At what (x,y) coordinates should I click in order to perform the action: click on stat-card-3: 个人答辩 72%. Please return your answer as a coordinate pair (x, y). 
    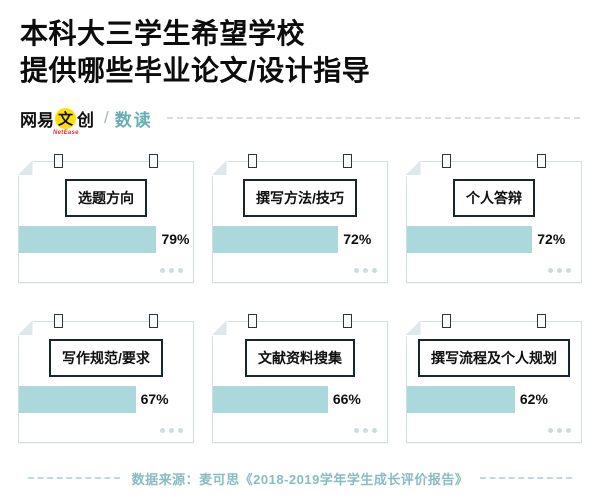
    Looking at the image, I should click on (493, 218).